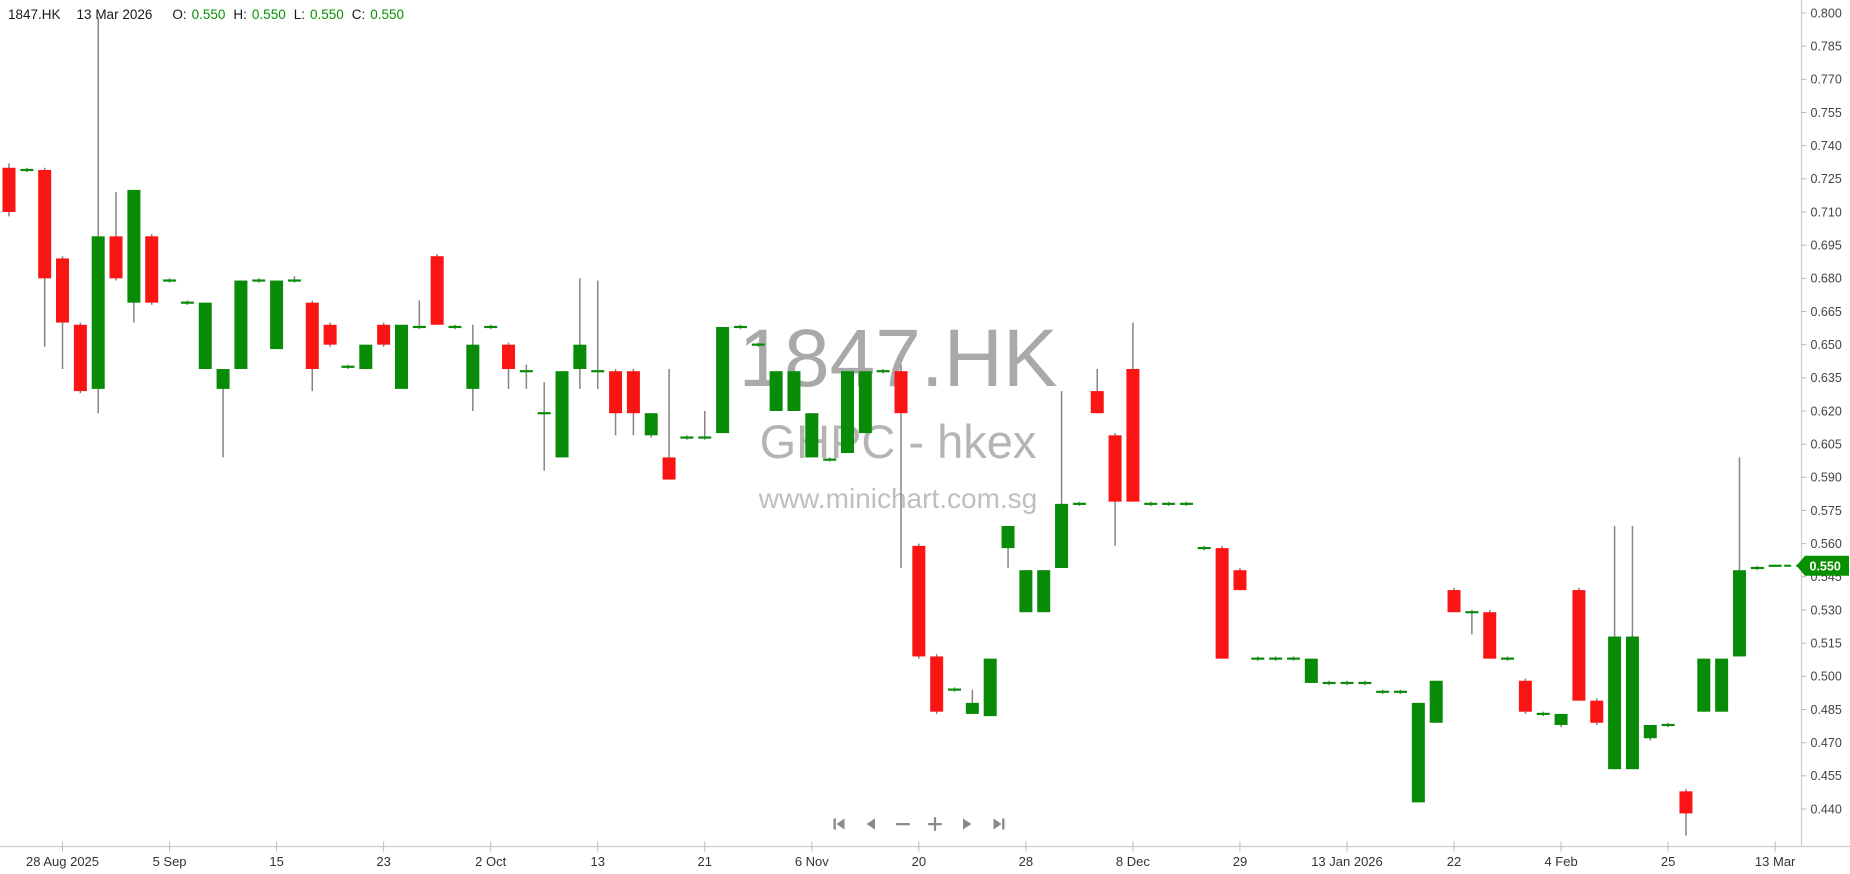 The height and width of the screenshot is (874, 1850). I want to click on date-tick-label: 13, so click(597, 861).